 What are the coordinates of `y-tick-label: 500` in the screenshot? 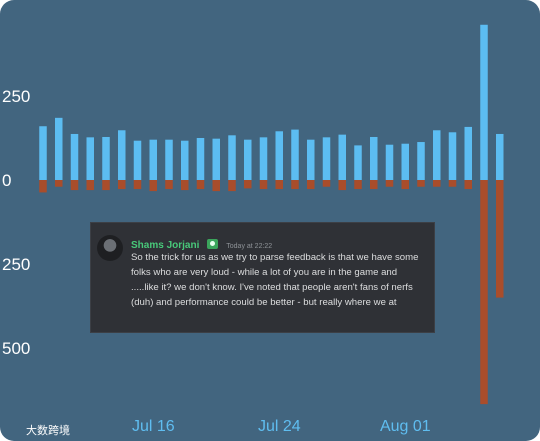 It's located at (16, 348).